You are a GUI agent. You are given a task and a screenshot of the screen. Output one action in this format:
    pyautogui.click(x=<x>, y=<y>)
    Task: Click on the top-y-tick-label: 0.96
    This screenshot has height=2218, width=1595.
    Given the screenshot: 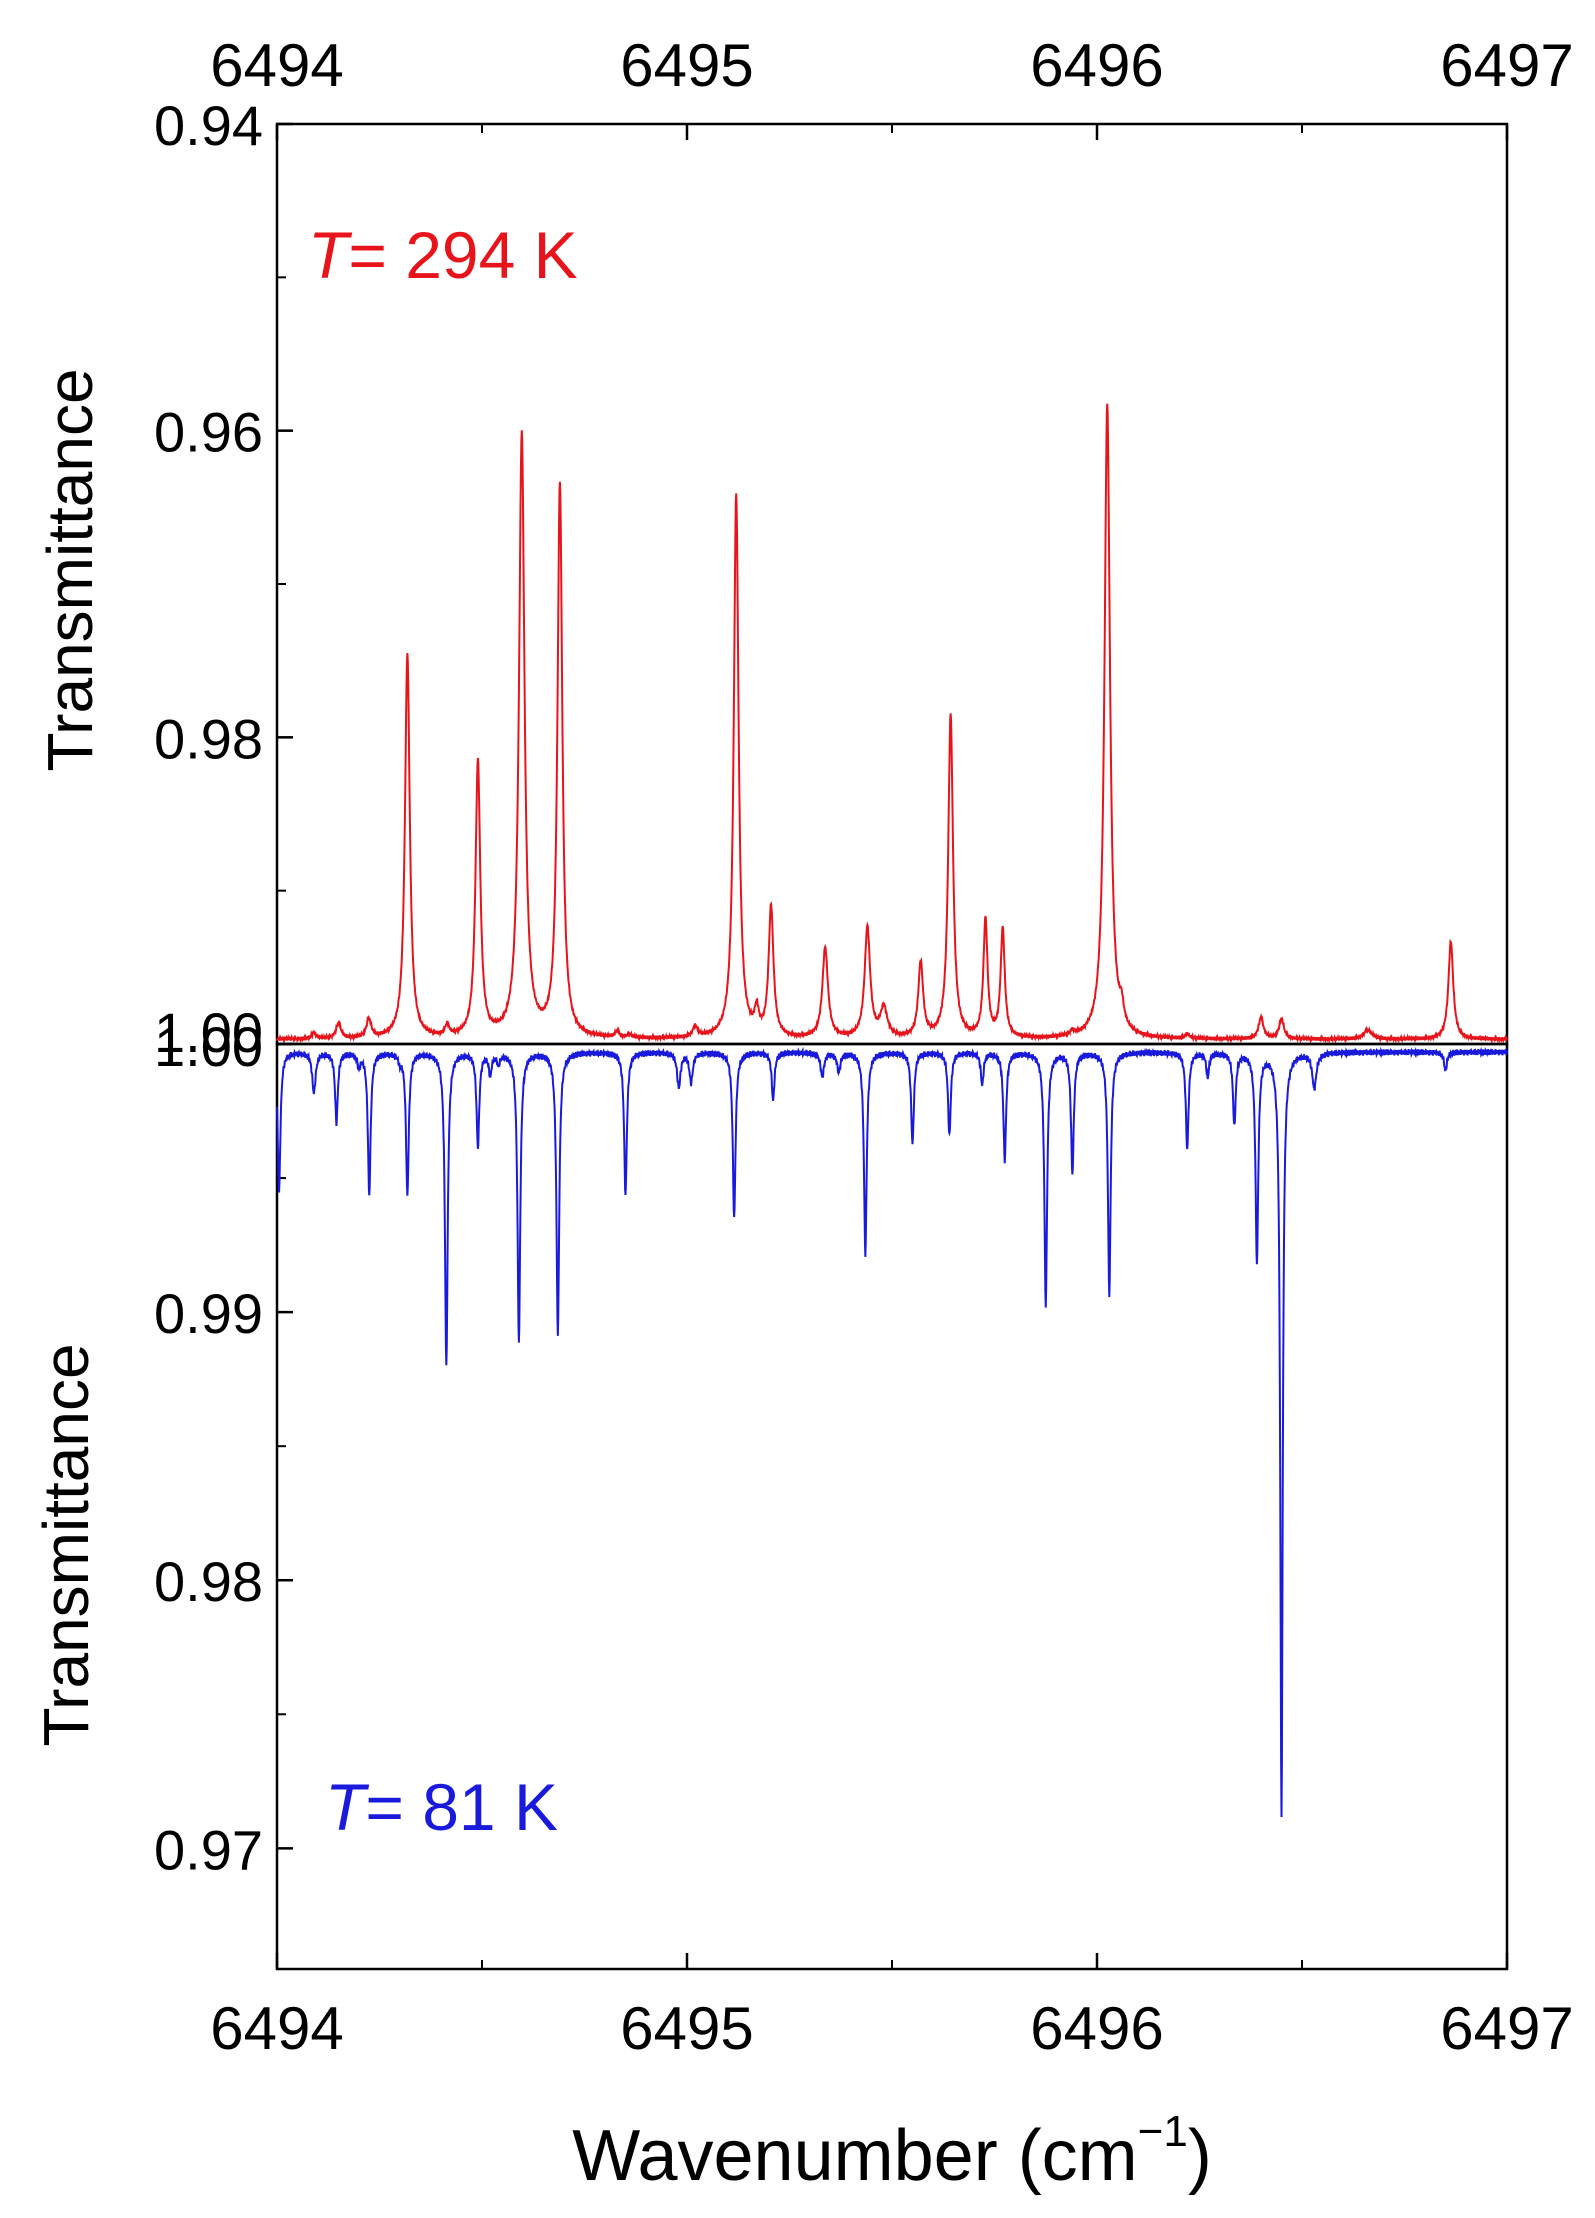 What is the action you would take?
    pyautogui.click(x=208, y=432)
    